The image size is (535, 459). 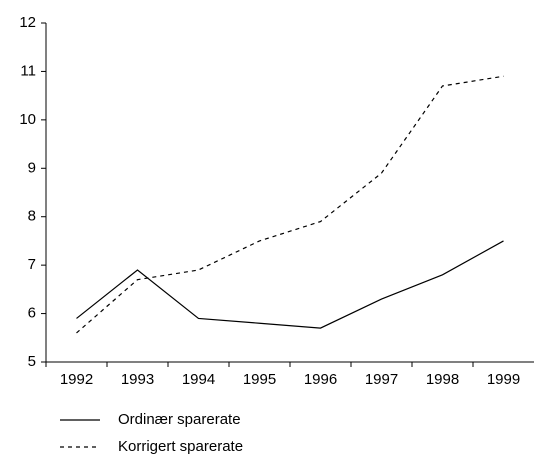 I want to click on y-tick-label: 11, so click(x=28, y=70).